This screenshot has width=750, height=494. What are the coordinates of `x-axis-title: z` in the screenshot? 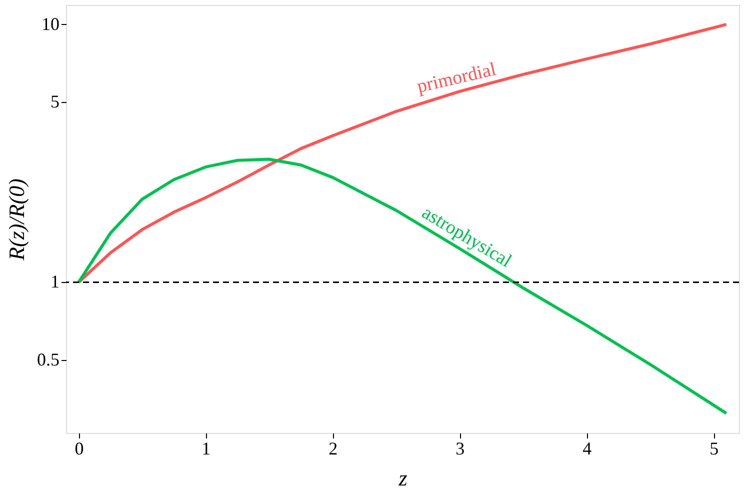 It's located at (403, 478).